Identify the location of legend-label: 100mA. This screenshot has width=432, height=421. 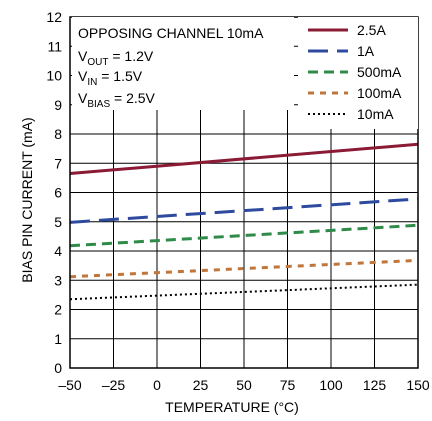
(379, 93).